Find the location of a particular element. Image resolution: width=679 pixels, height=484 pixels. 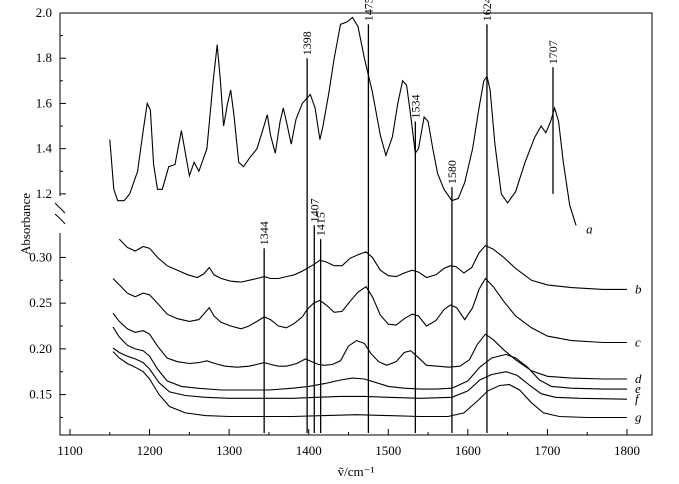

peak-label-1534: 1534 is located at coordinates (415, 107).